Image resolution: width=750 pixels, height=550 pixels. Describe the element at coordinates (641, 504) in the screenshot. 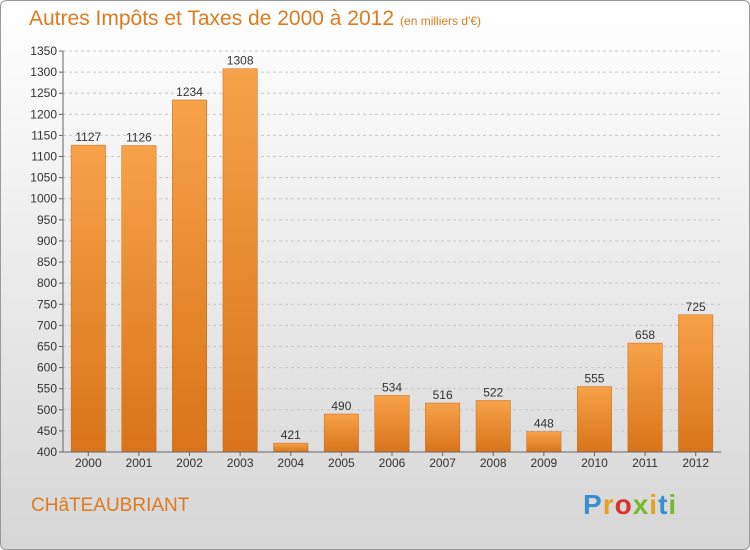

I see `logo-letter: x` at that location.